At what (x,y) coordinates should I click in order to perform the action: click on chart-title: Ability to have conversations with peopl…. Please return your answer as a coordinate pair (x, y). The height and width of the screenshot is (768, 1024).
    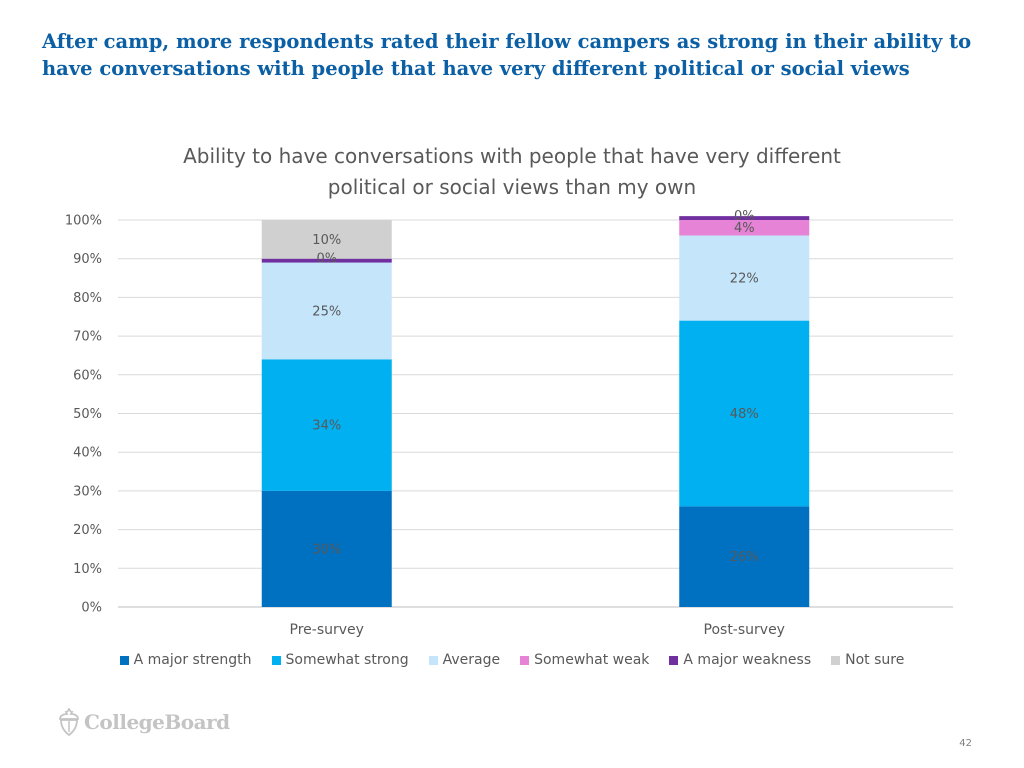
    Looking at the image, I should click on (512, 171).